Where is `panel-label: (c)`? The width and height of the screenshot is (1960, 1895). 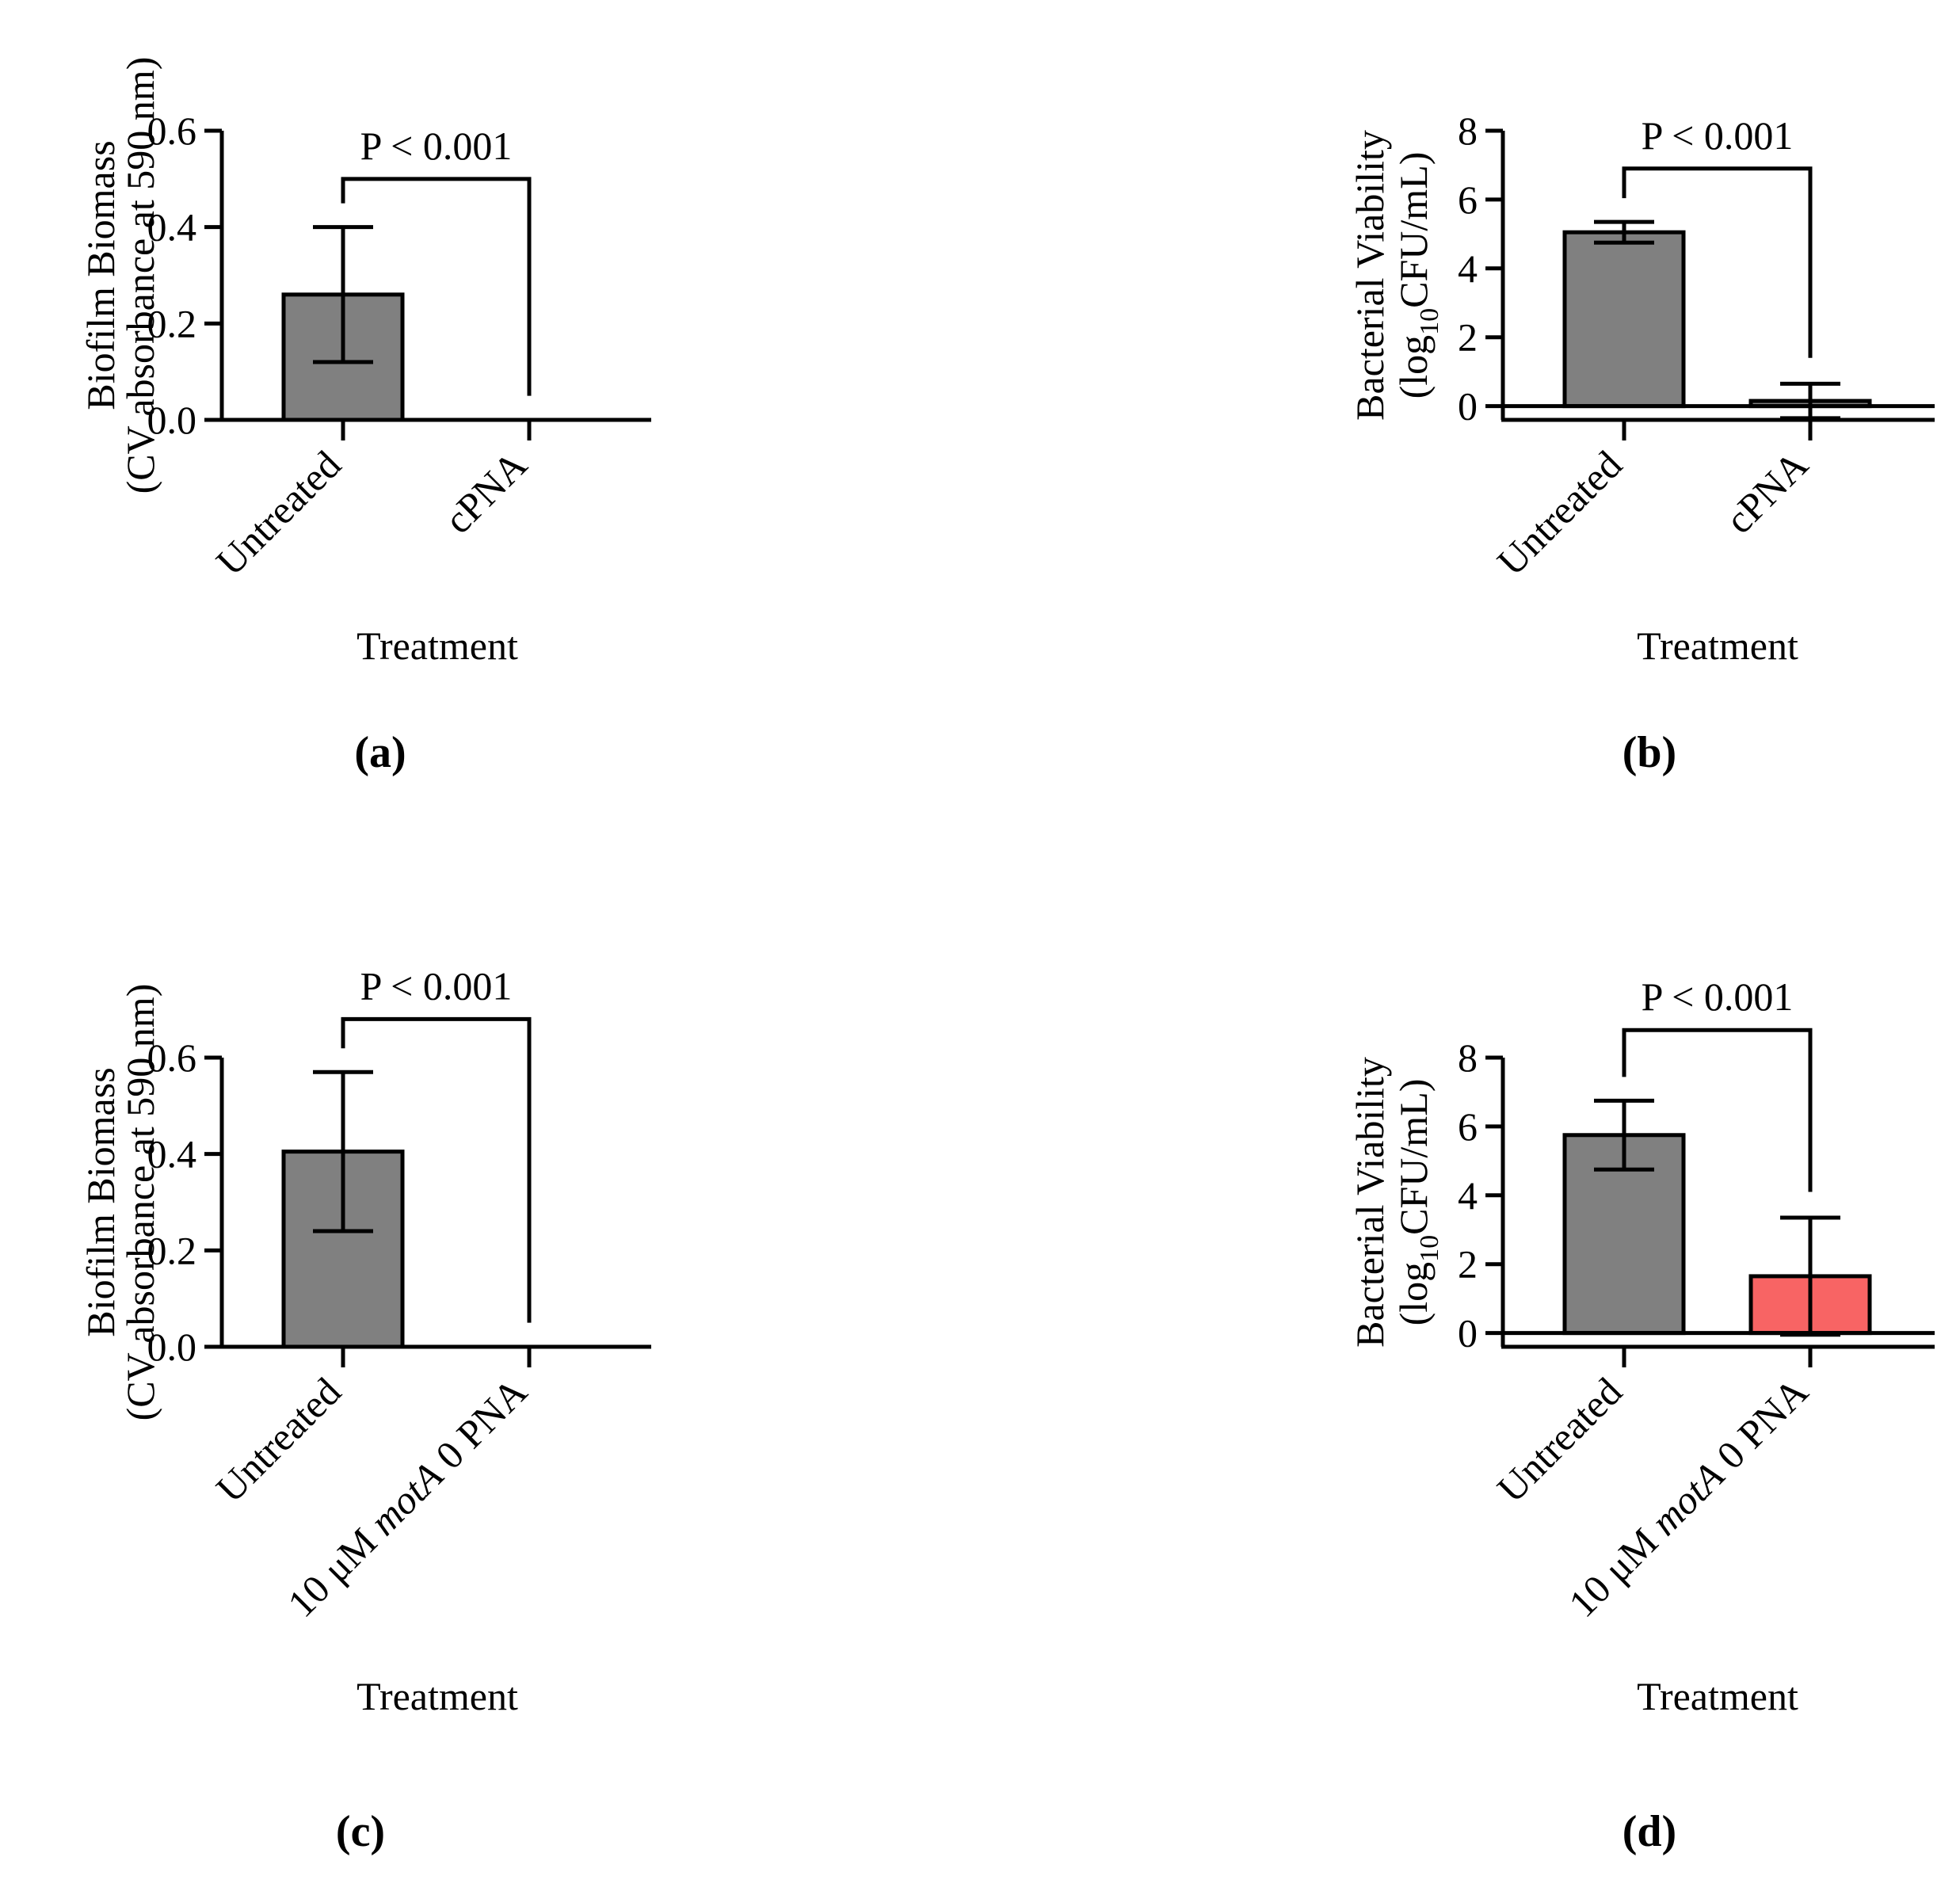 panel-label: (c) is located at coordinates (360, 1831).